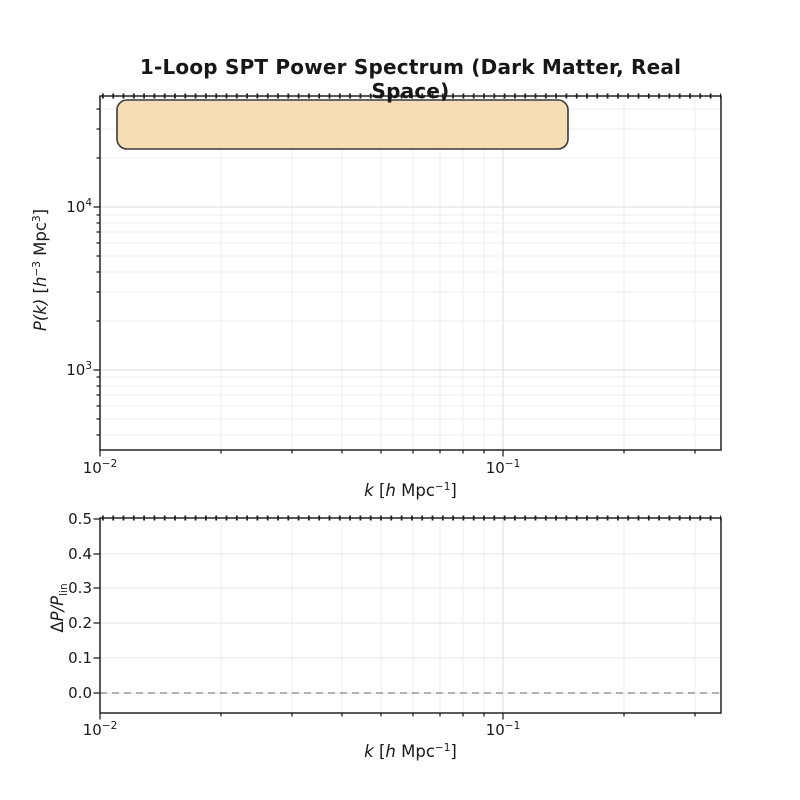 This screenshot has height=800, width=800. I want to click on top-y-axis-label: P(k) [h−3 Mpc3], so click(40, 270).